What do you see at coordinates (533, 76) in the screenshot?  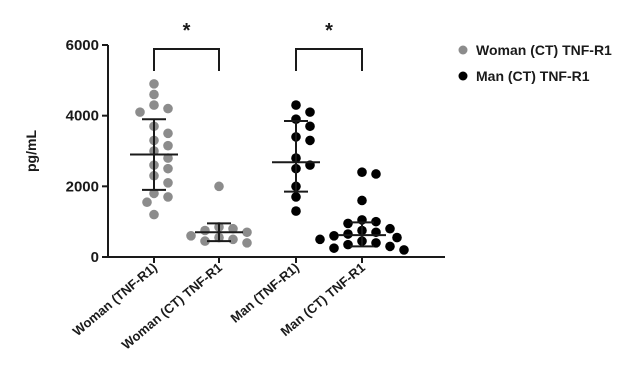 I see `legend-label: Man (CT) TNF-R1` at bounding box center [533, 76].